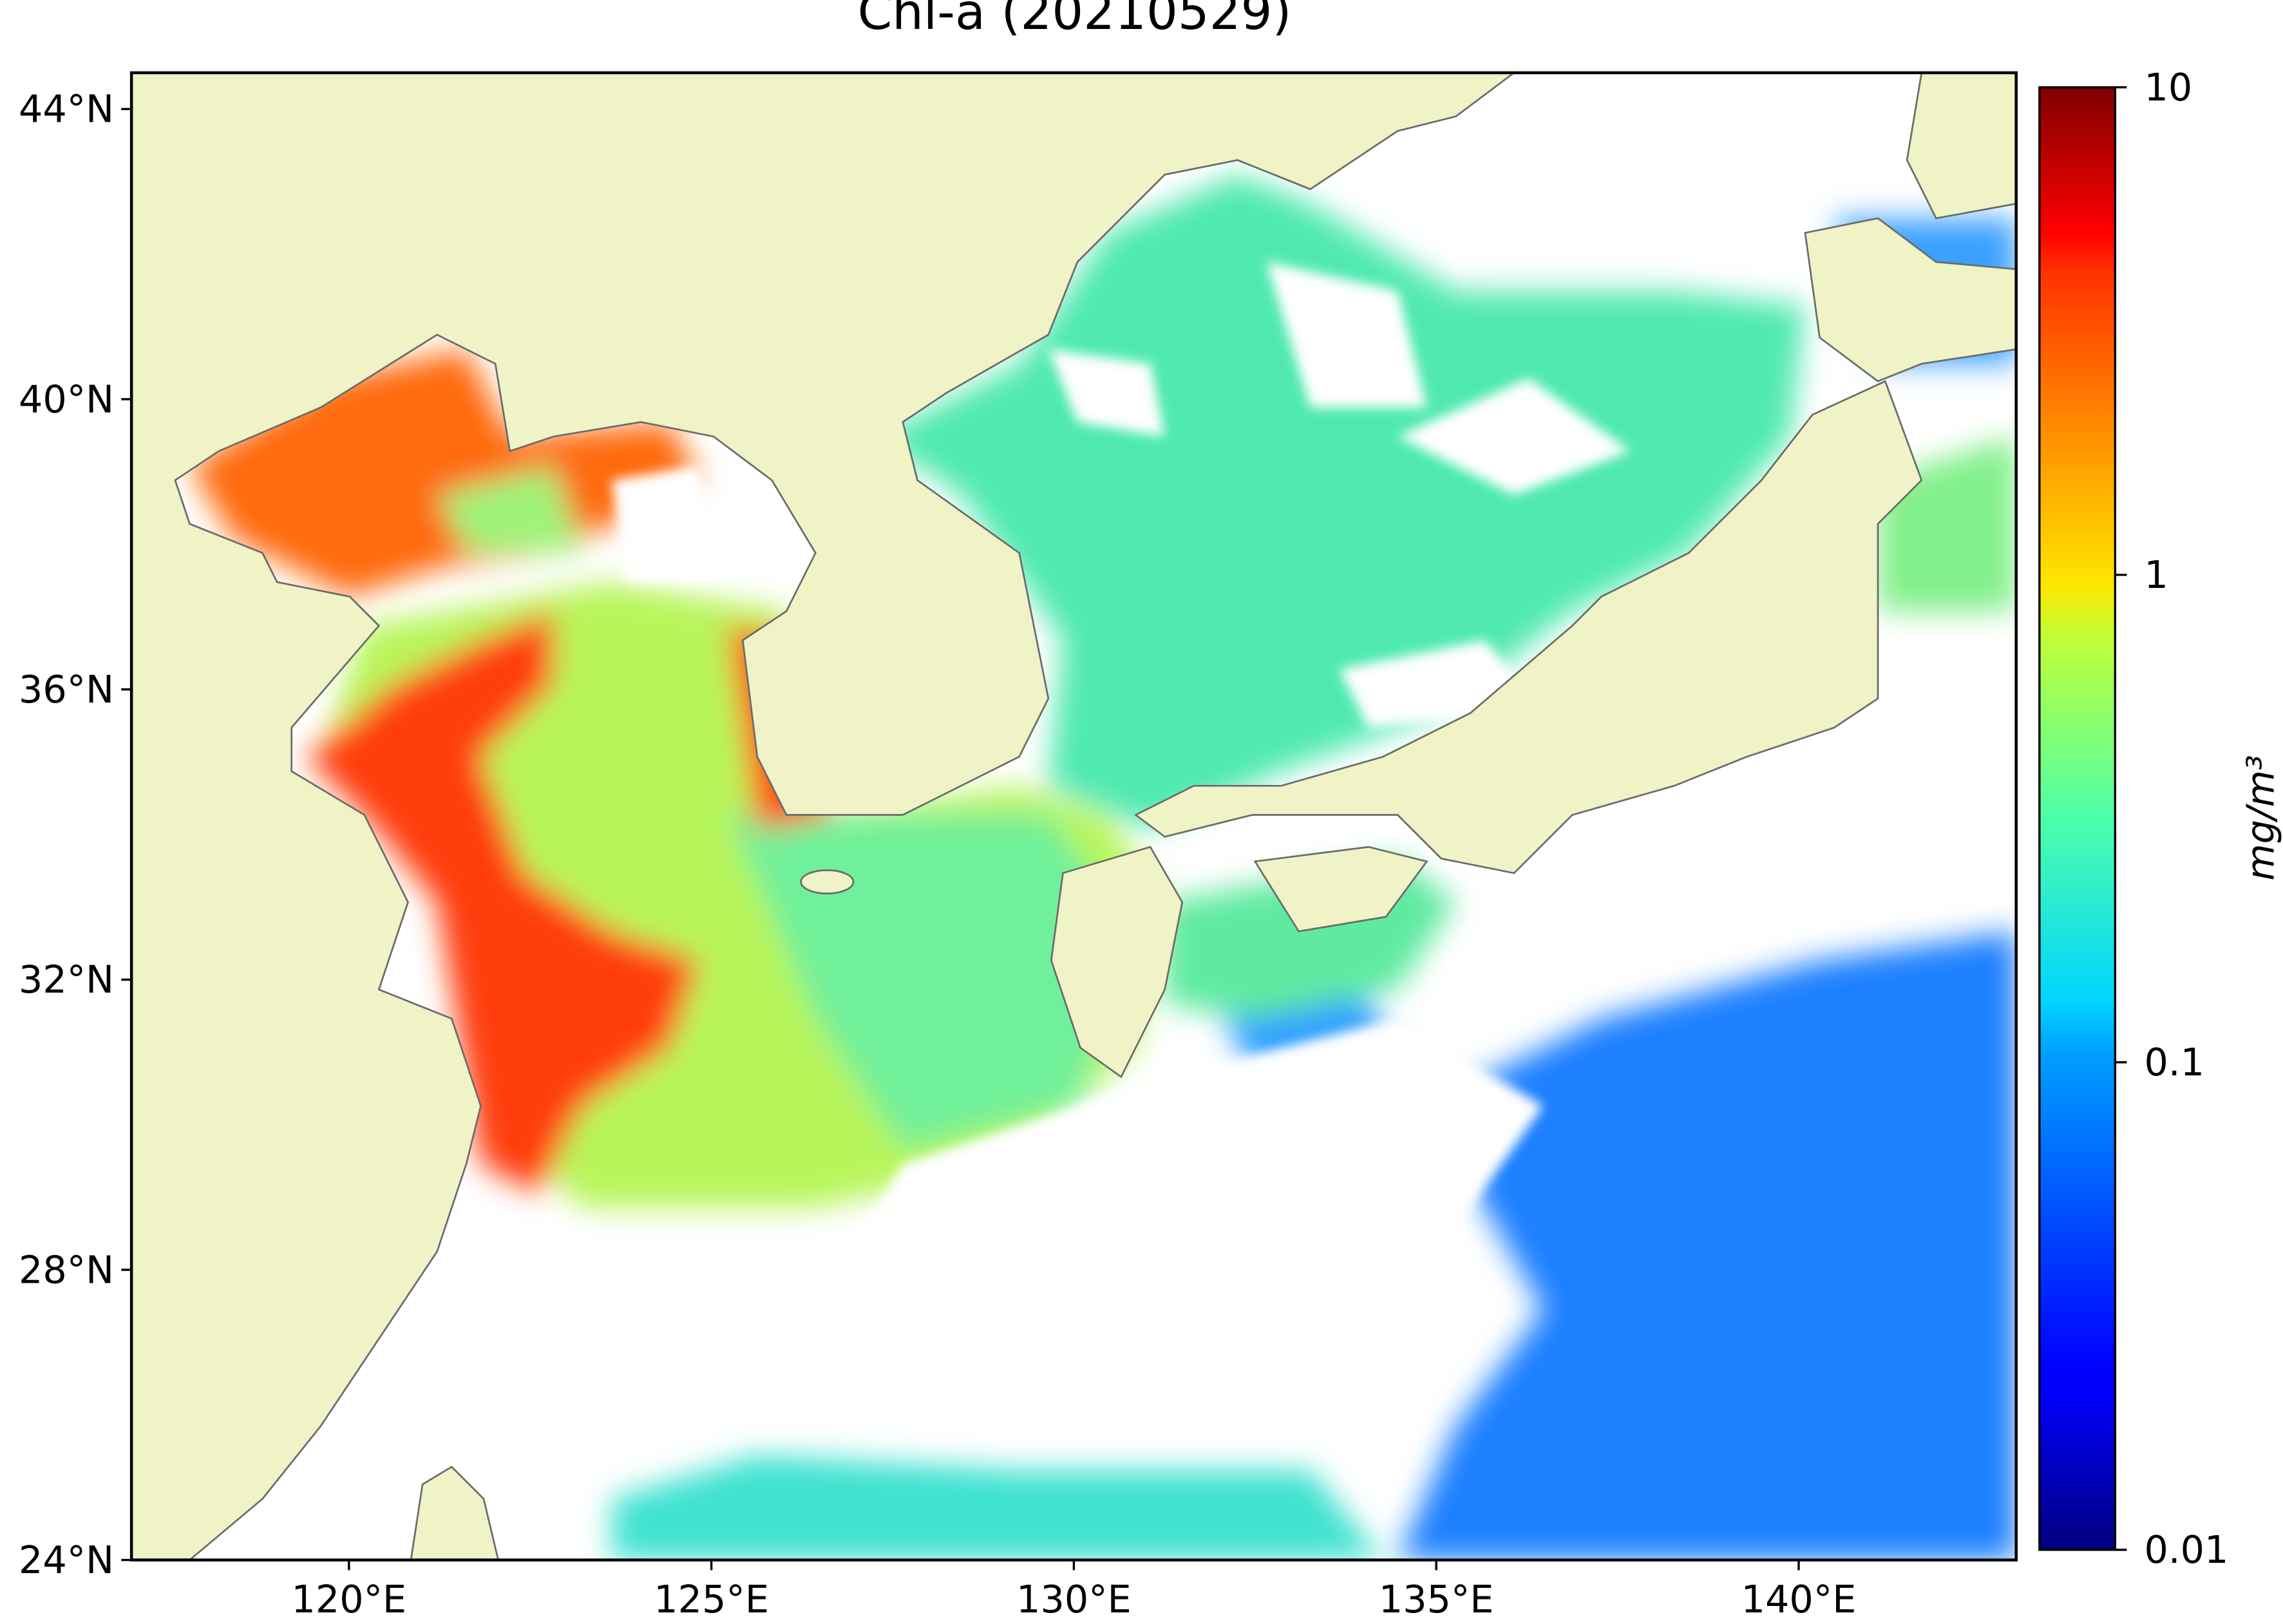 The image size is (2283, 1624). I want to click on colorbar-tick-label: 0.1, so click(2174, 1062).